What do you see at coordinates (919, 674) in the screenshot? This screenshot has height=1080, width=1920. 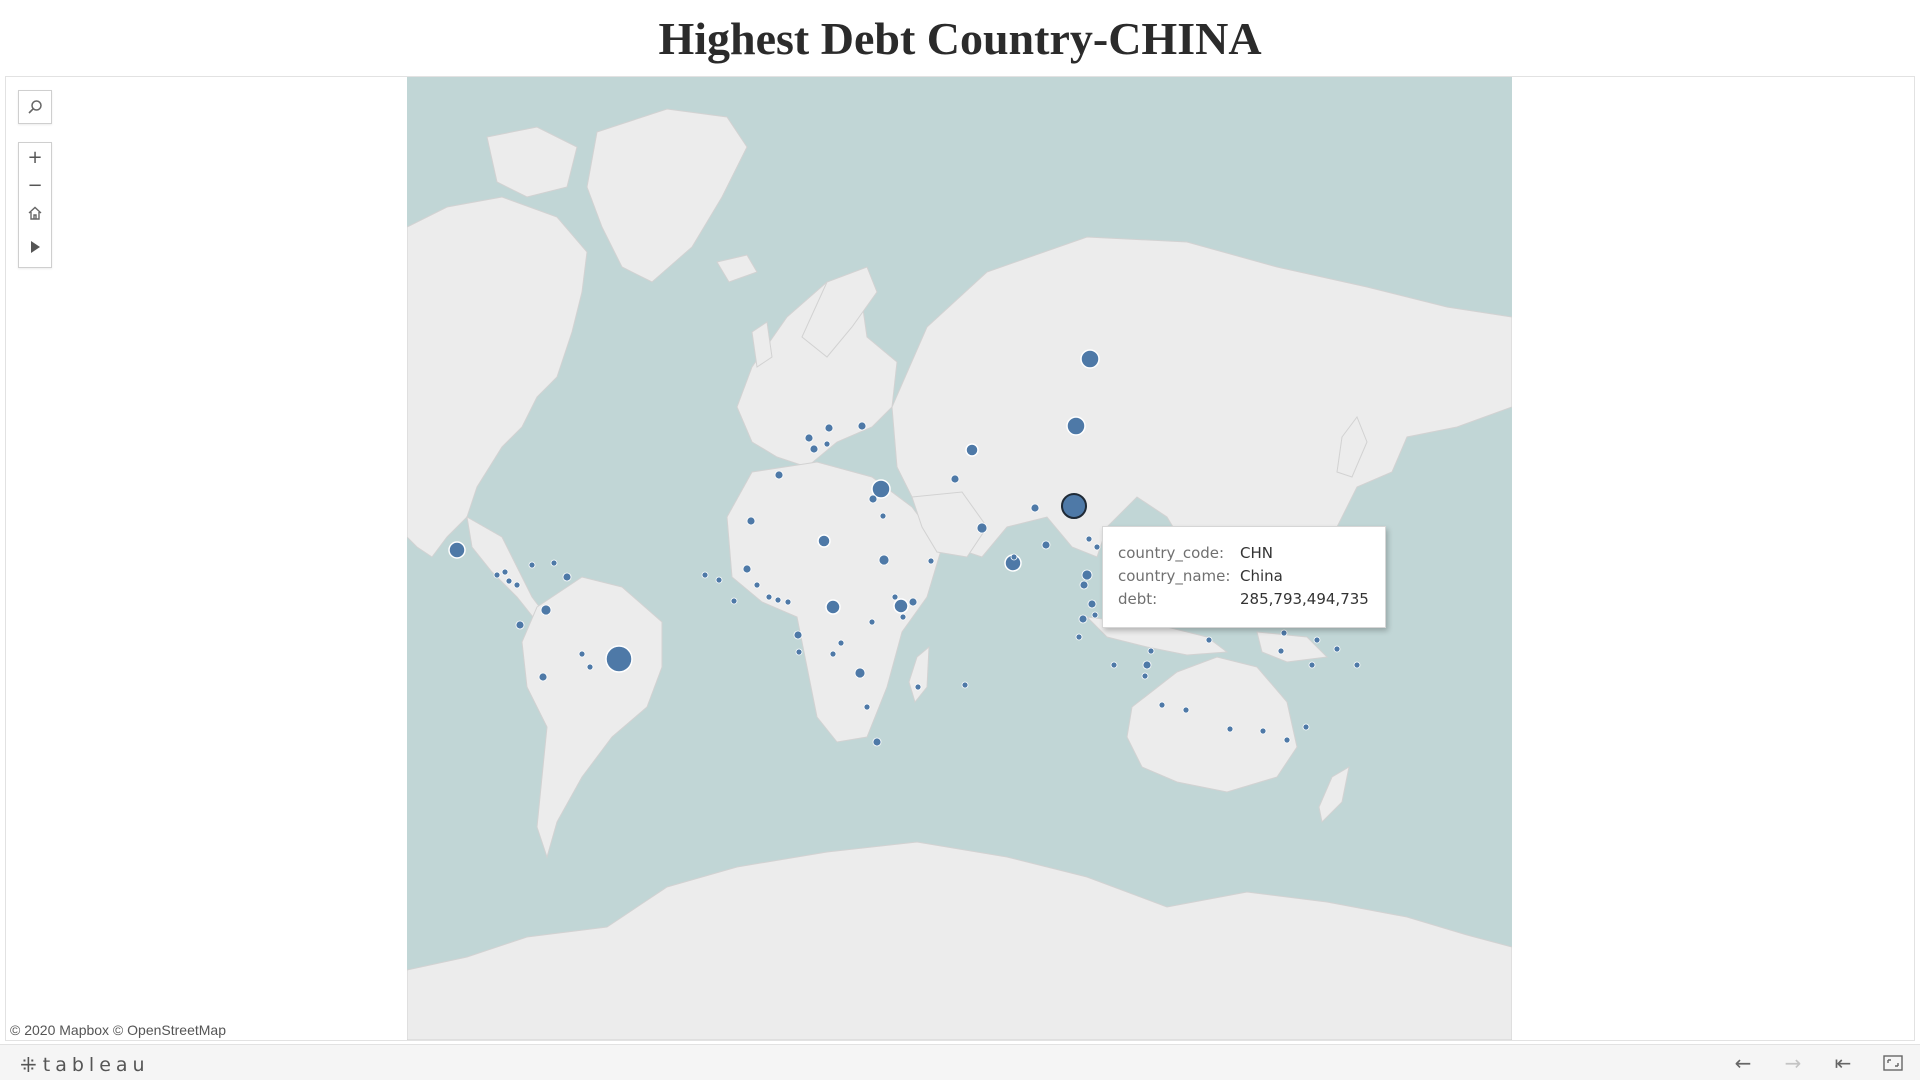 I see `land-madagascar` at bounding box center [919, 674].